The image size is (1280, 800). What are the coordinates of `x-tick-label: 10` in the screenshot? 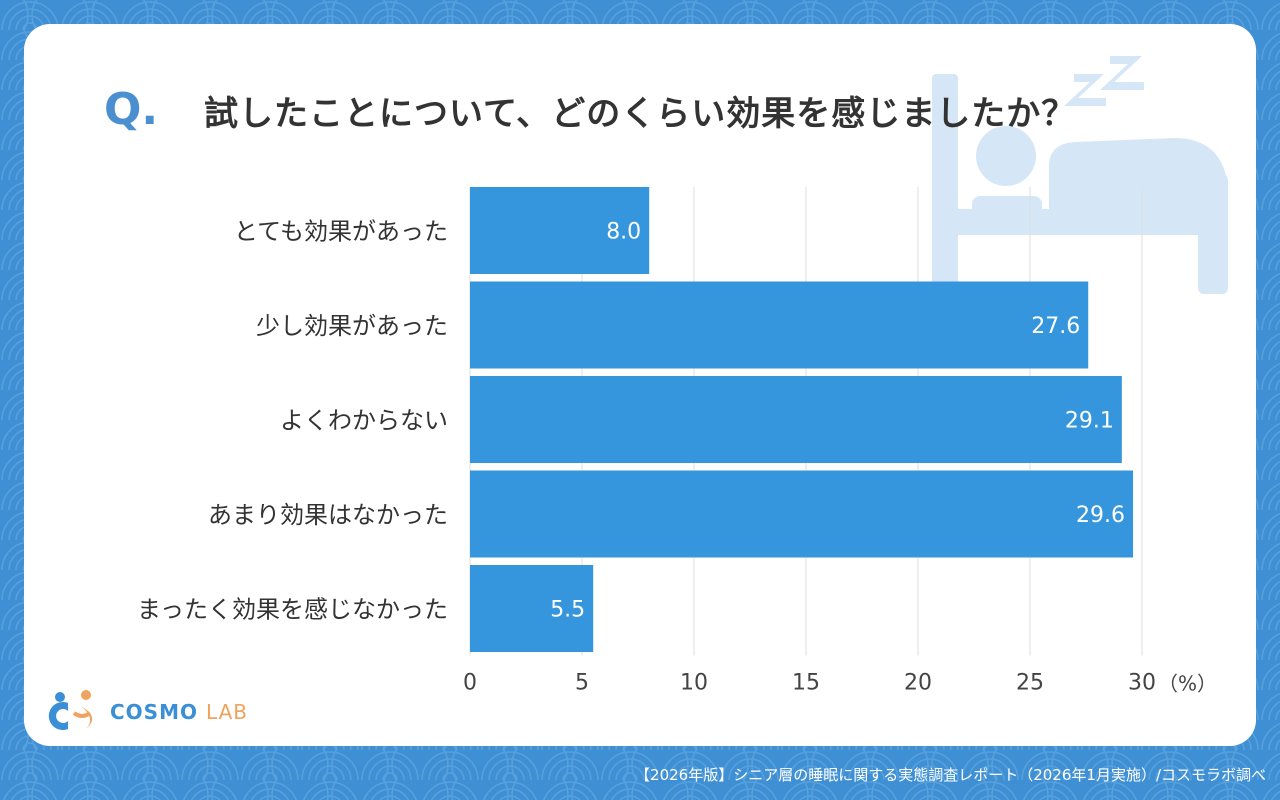 It's located at (694, 683).